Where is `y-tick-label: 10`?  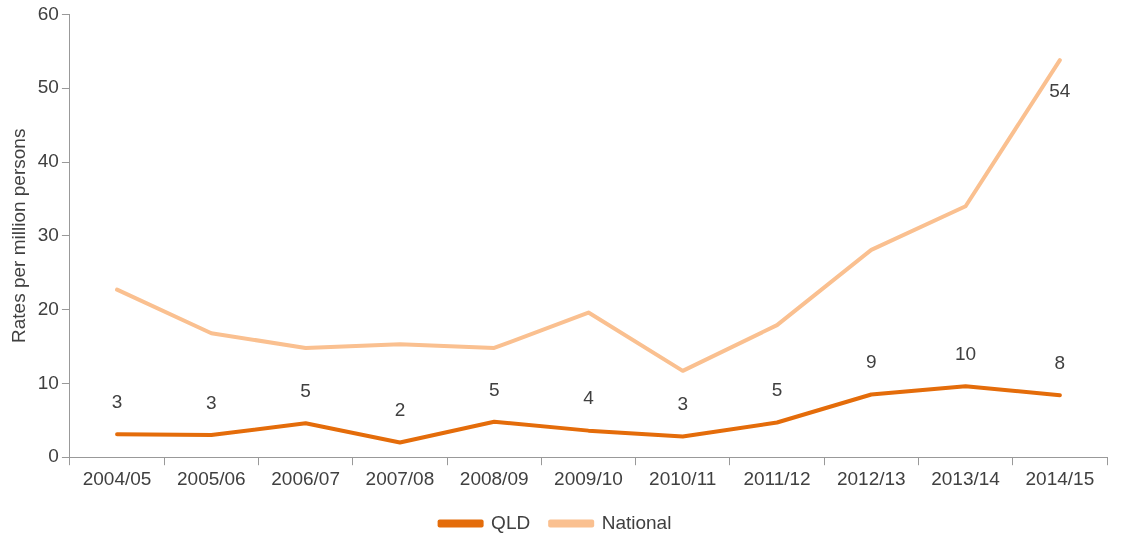
y-tick-label: 10 is located at coordinates (48, 382).